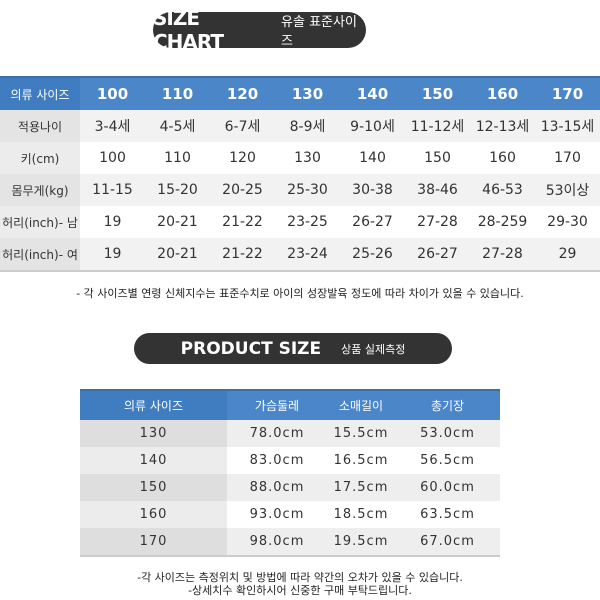 The width and height of the screenshot is (600, 600). Describe the element at coordinates (177, 190) in the screenshot. I see `table-cell: 15-20` at that location.